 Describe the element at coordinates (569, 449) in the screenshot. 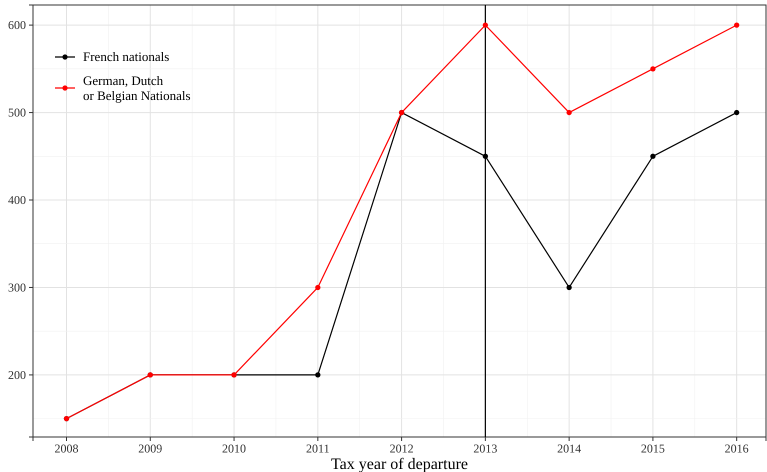

I see `x-tick-label: 2014` at that location.